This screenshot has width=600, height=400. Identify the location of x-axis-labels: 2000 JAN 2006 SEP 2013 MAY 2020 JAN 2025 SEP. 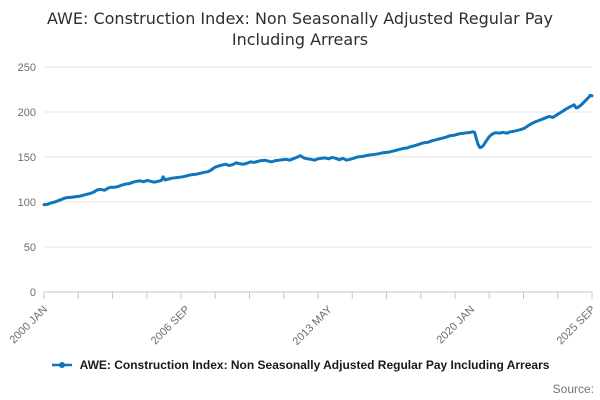
(302, 325).